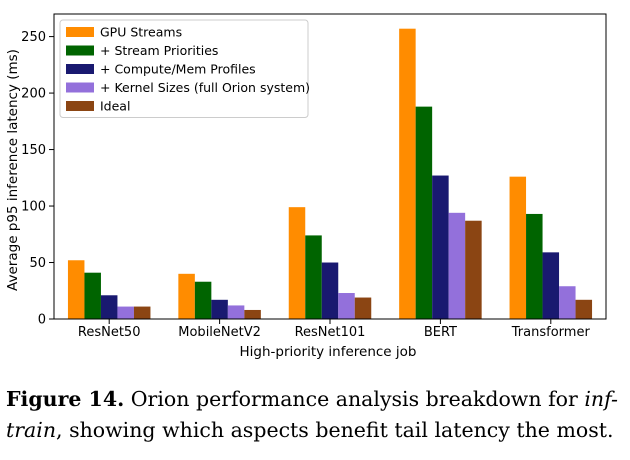  What do you see at coordinates (33, 207) in the screenshot?
I see `y-tick-label: 100` at bounding box center [33, 207].